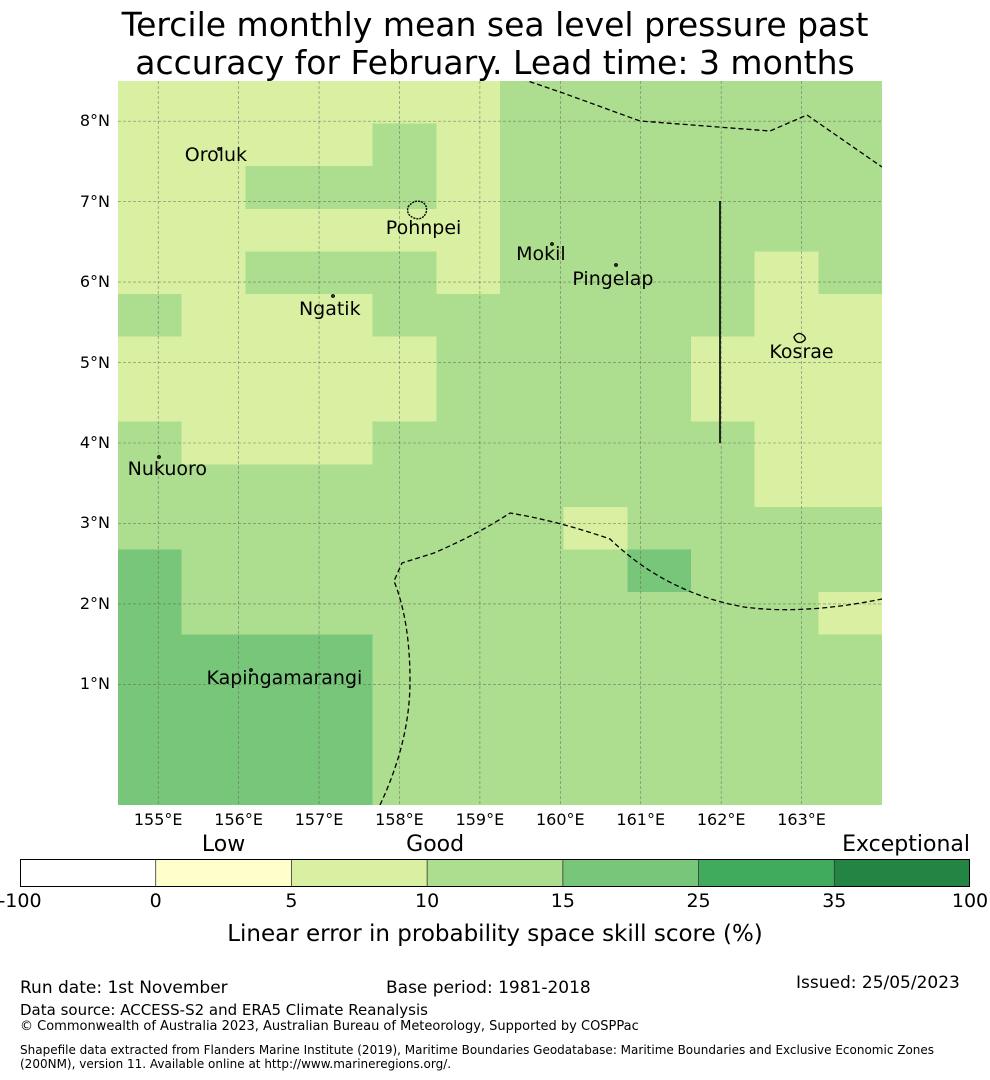 Image resolution: width=990 pixels, height=1080 pixels. I want to click on colorbar-tick-label: -100, so click(21, 901).